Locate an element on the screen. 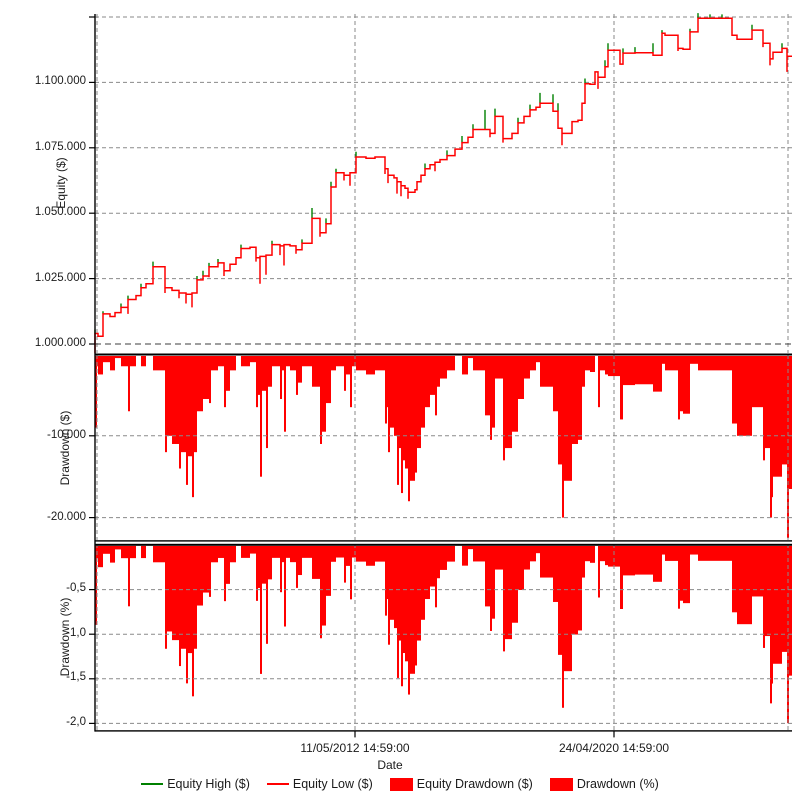  drawdown-dollar-tick-label: -20.000 is located at coordinates (66, 517).